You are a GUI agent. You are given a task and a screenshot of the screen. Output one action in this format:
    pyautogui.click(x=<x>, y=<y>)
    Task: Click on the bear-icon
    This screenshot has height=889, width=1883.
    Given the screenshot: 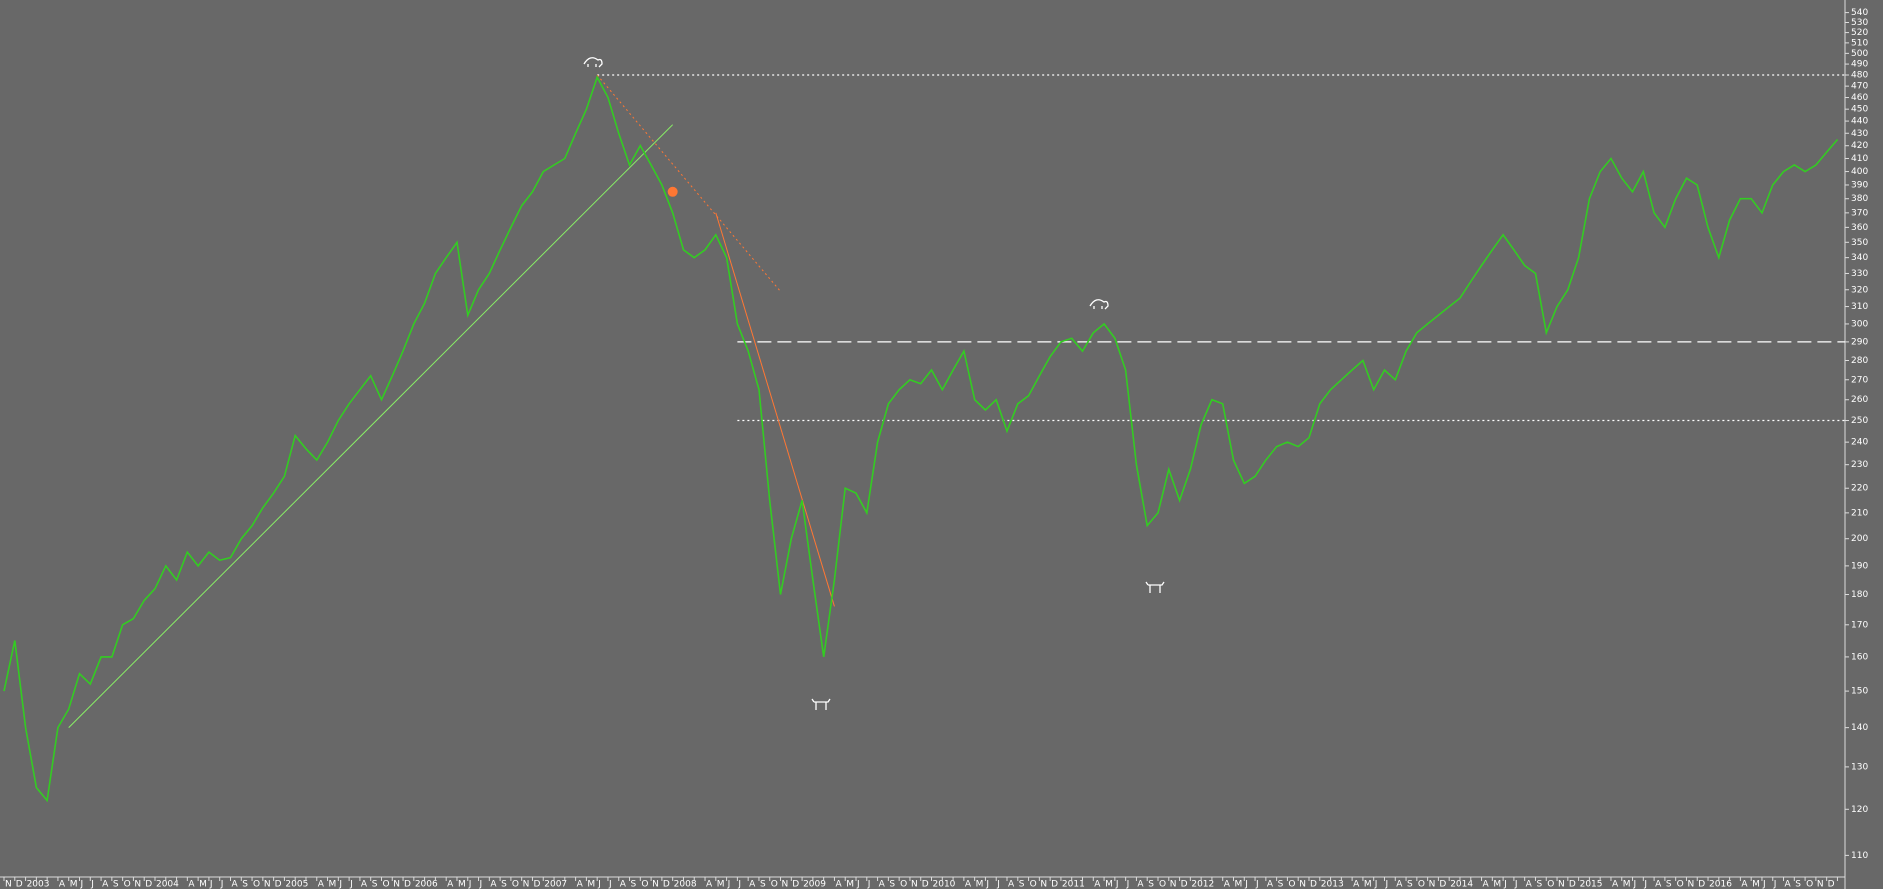 What is the action you would take?
    pyautogui.click(x=846, y=183)
    